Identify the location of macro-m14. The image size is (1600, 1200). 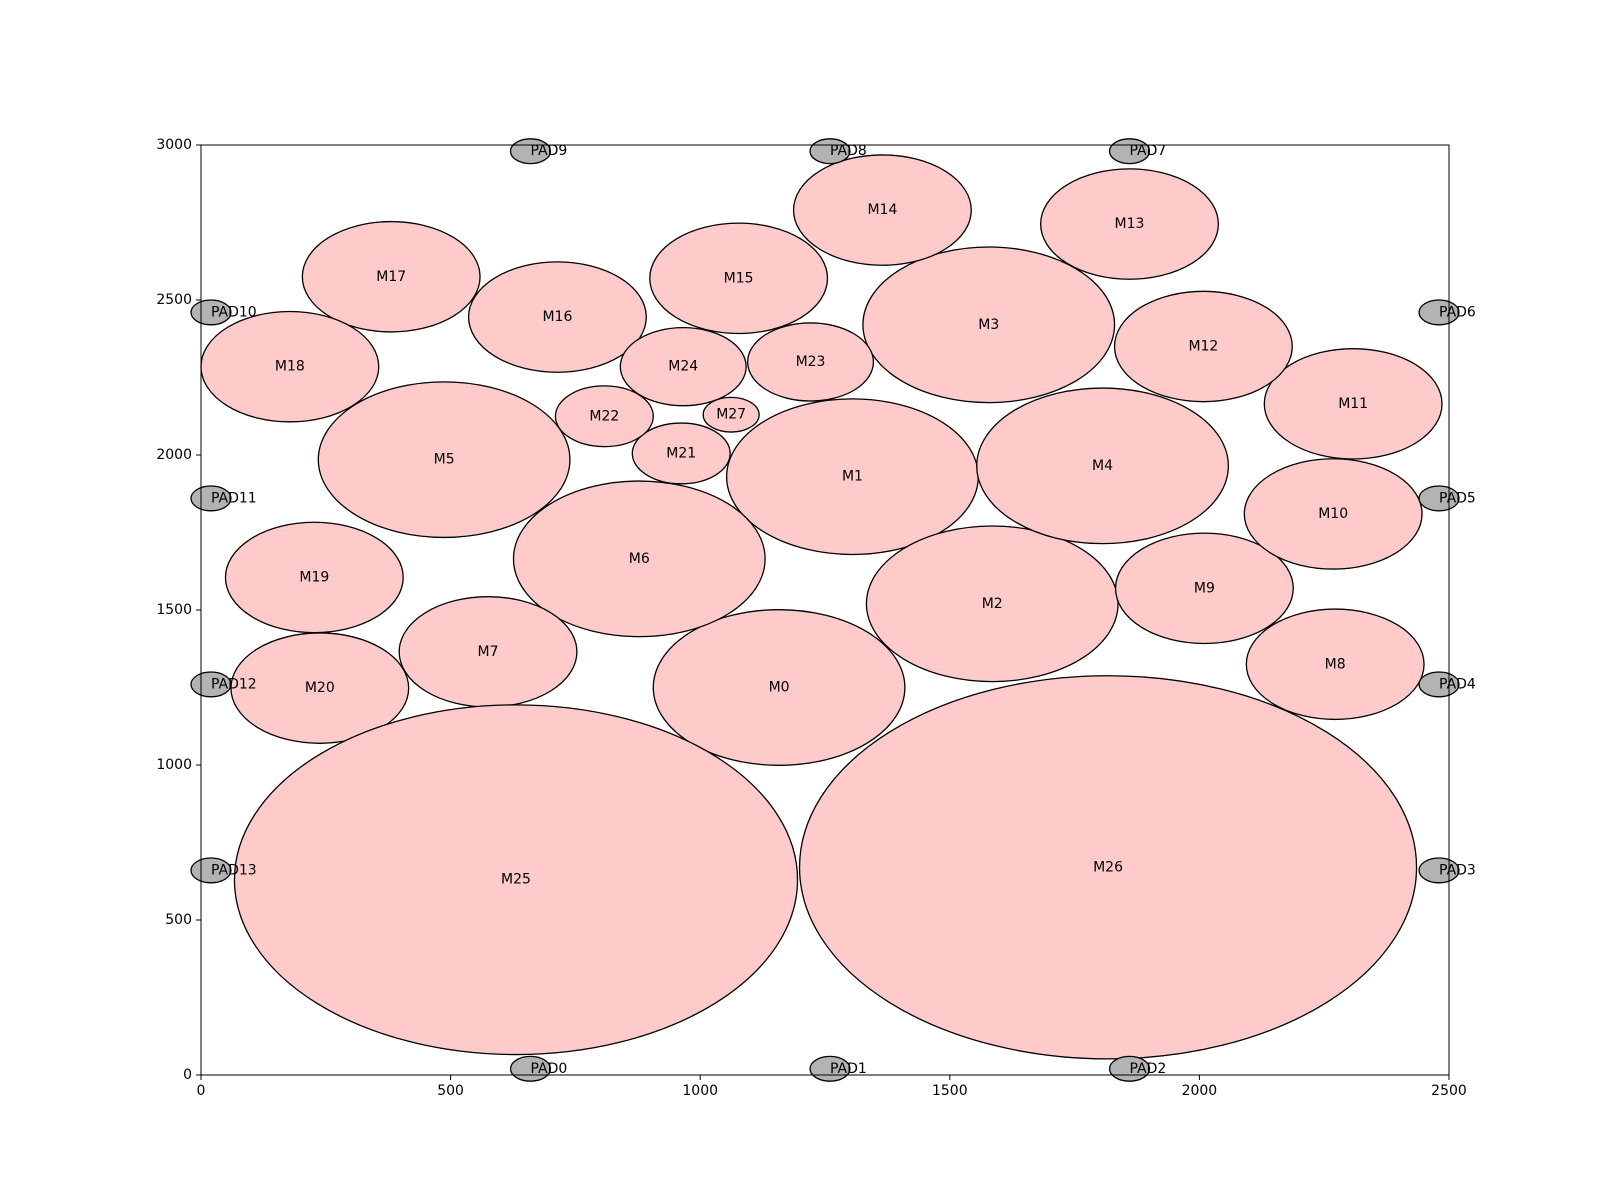
(882, 210).